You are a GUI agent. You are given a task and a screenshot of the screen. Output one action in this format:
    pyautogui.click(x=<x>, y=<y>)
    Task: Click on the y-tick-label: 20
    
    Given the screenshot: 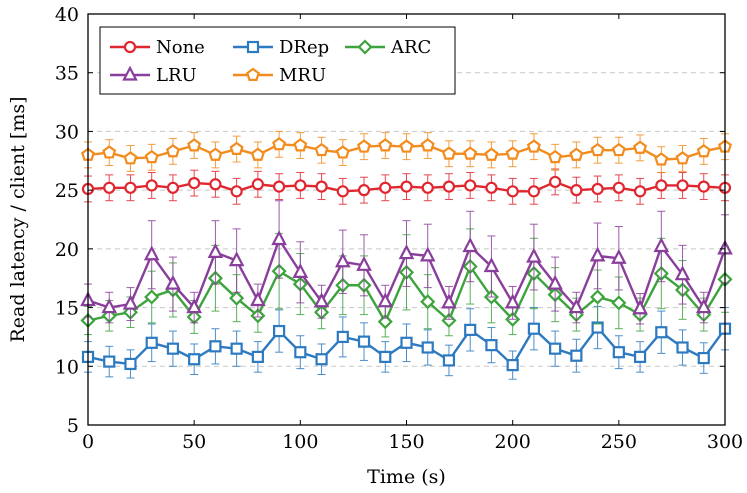 What is the action you would take?
    pyautogui.click(x=67, y=250)
    